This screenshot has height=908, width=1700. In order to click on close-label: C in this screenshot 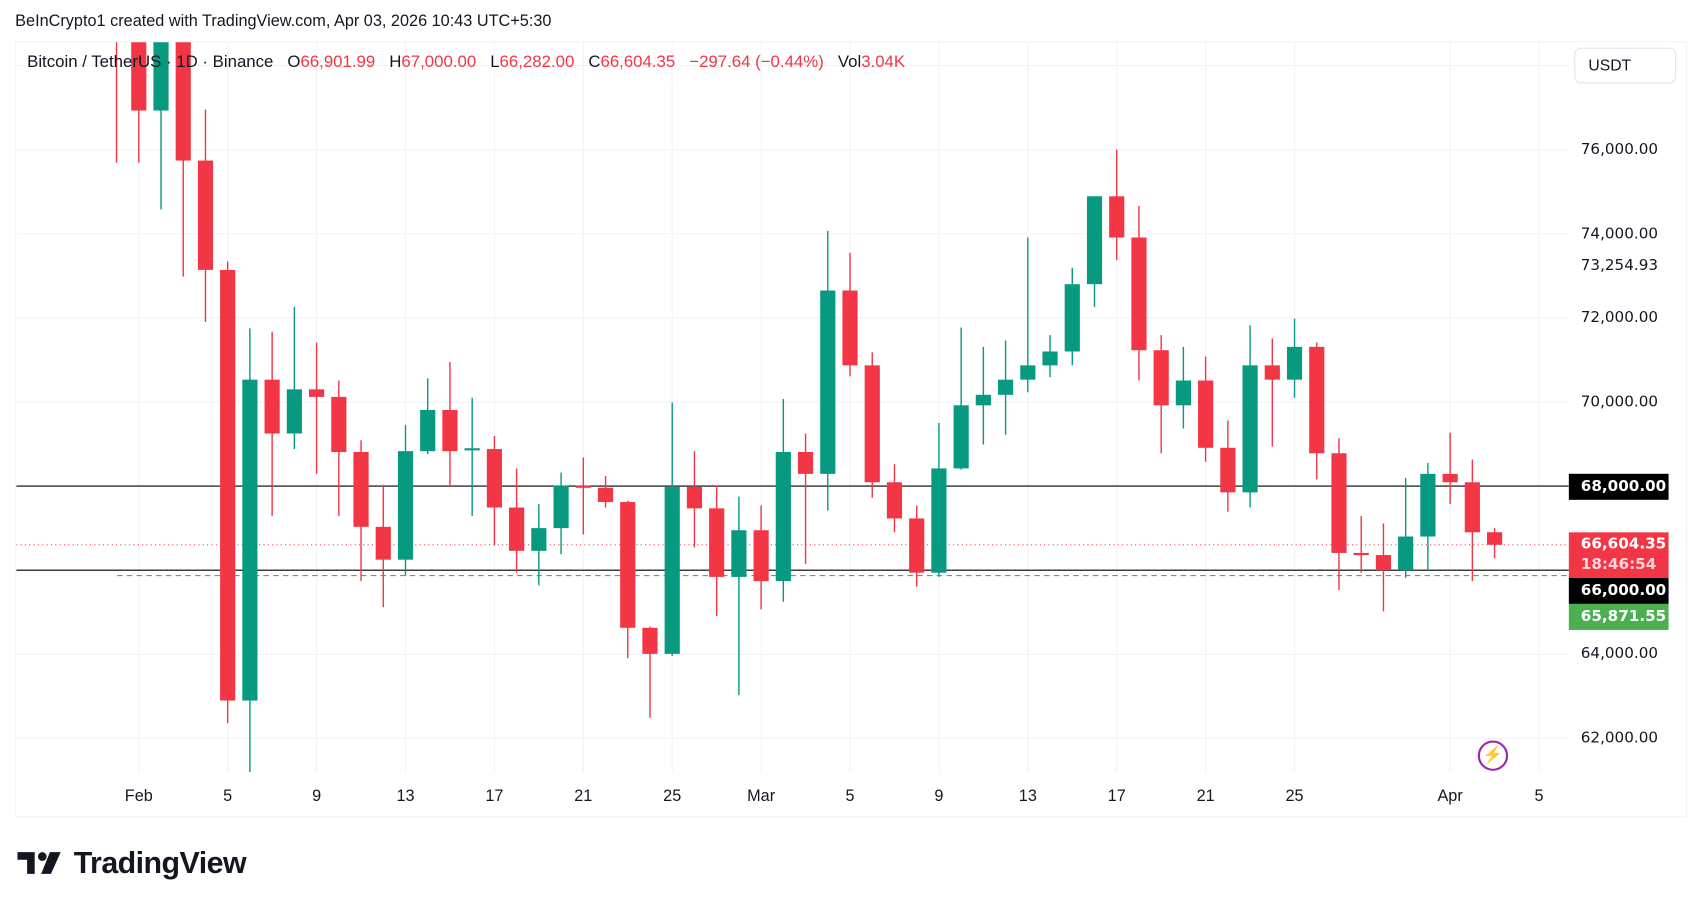, I will do `click(594, 62)`.